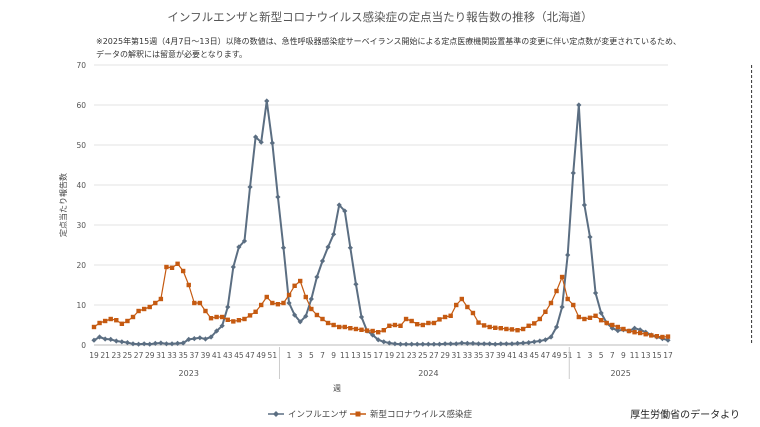 This screenshot has height=427, width=760. What do you see at coordinates (228, 355) in the screenshot?
I see `x-tick-label: 43` at bounding box center [228, 355].